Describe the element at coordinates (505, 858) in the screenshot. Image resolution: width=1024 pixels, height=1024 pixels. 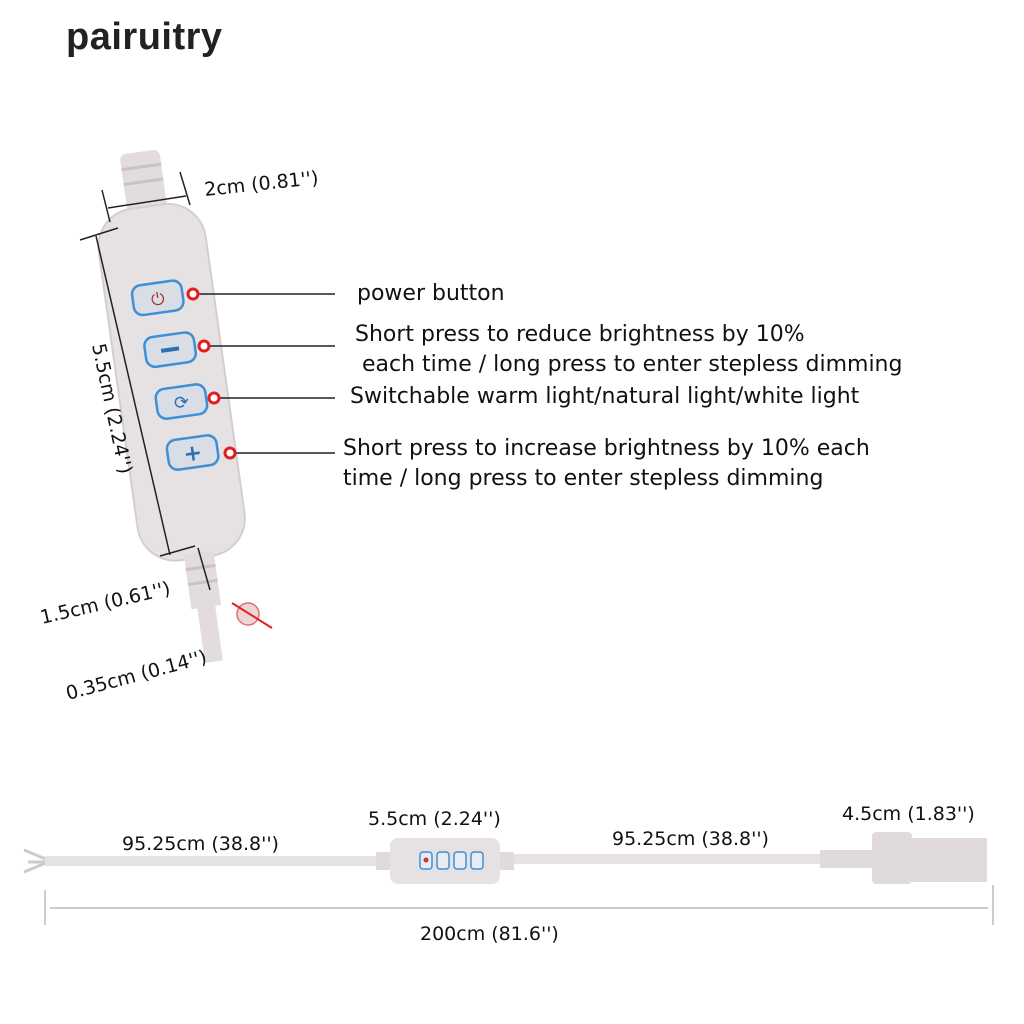
I see `cable-overview` at that location.